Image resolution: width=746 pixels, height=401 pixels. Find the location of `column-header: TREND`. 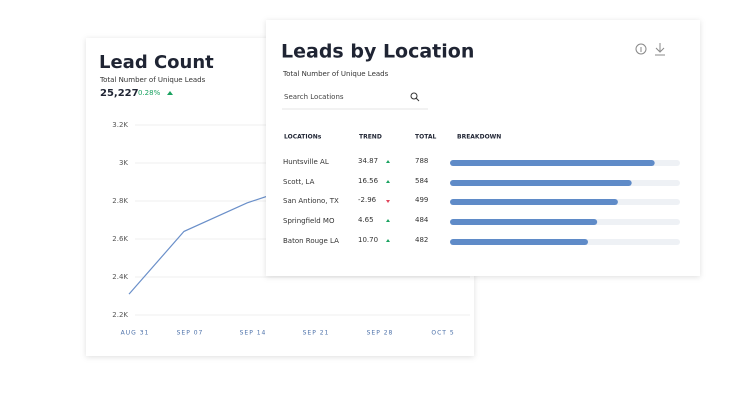

column-header: TREND is located at coordinates (370, 137).